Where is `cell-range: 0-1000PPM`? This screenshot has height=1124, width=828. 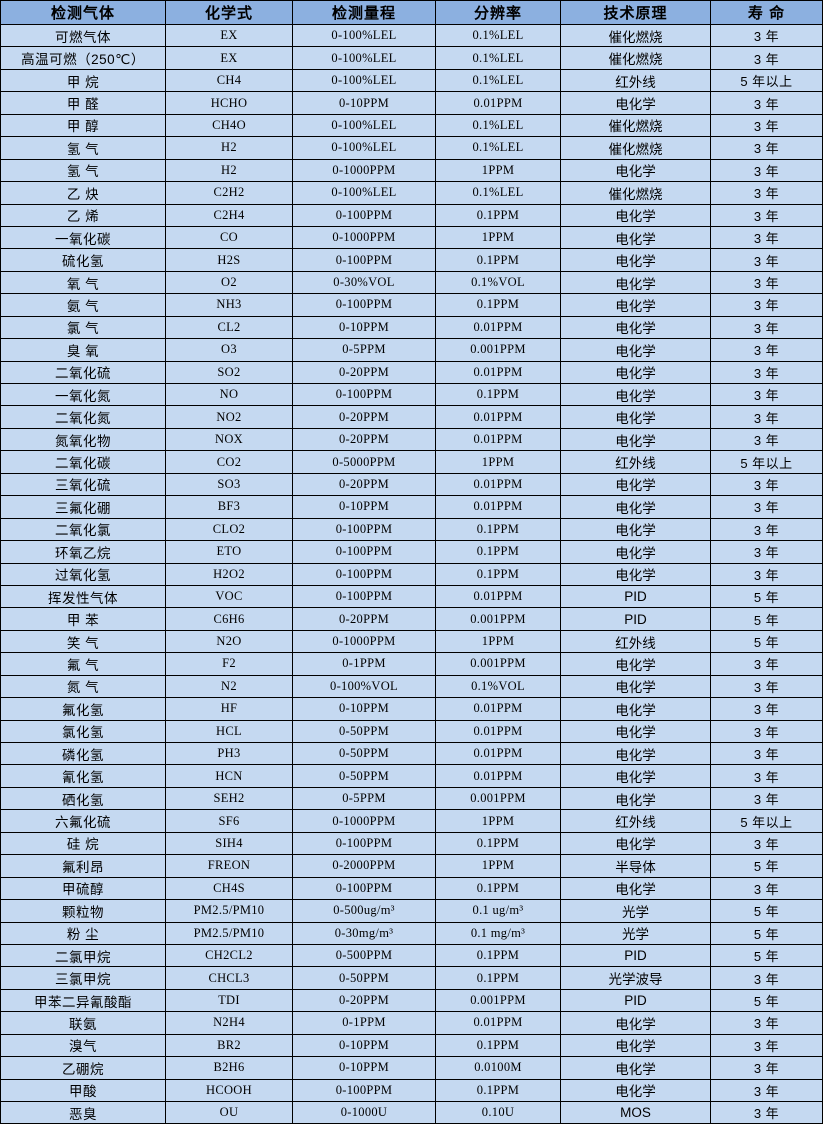 cell-range: 0-1000PPM is located at coordinates (364, 641).